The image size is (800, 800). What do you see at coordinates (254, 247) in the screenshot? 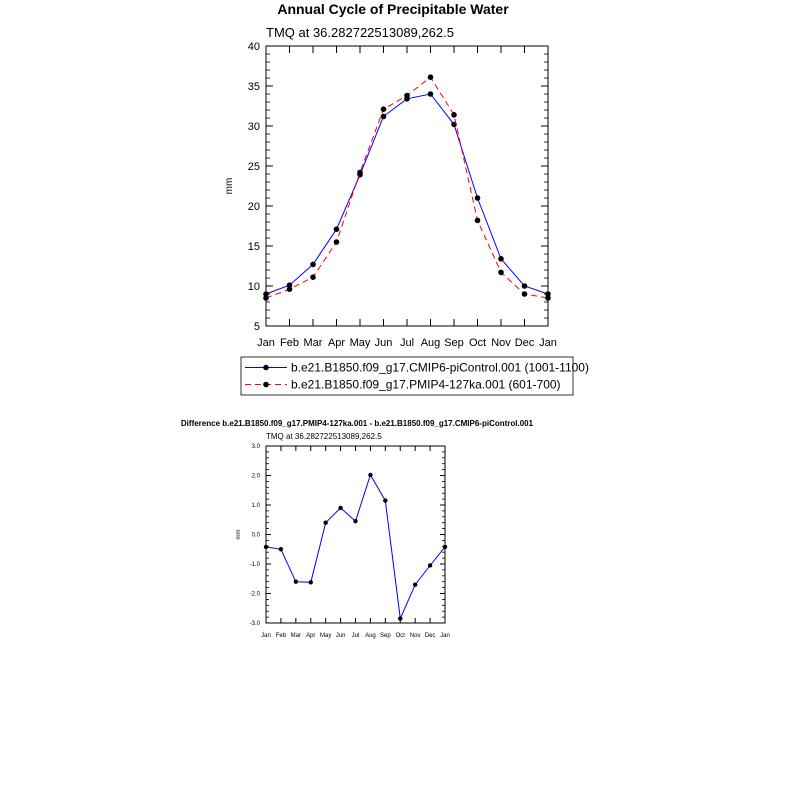
I see `y-tick-label: 15` at bounding box center [254, 247].